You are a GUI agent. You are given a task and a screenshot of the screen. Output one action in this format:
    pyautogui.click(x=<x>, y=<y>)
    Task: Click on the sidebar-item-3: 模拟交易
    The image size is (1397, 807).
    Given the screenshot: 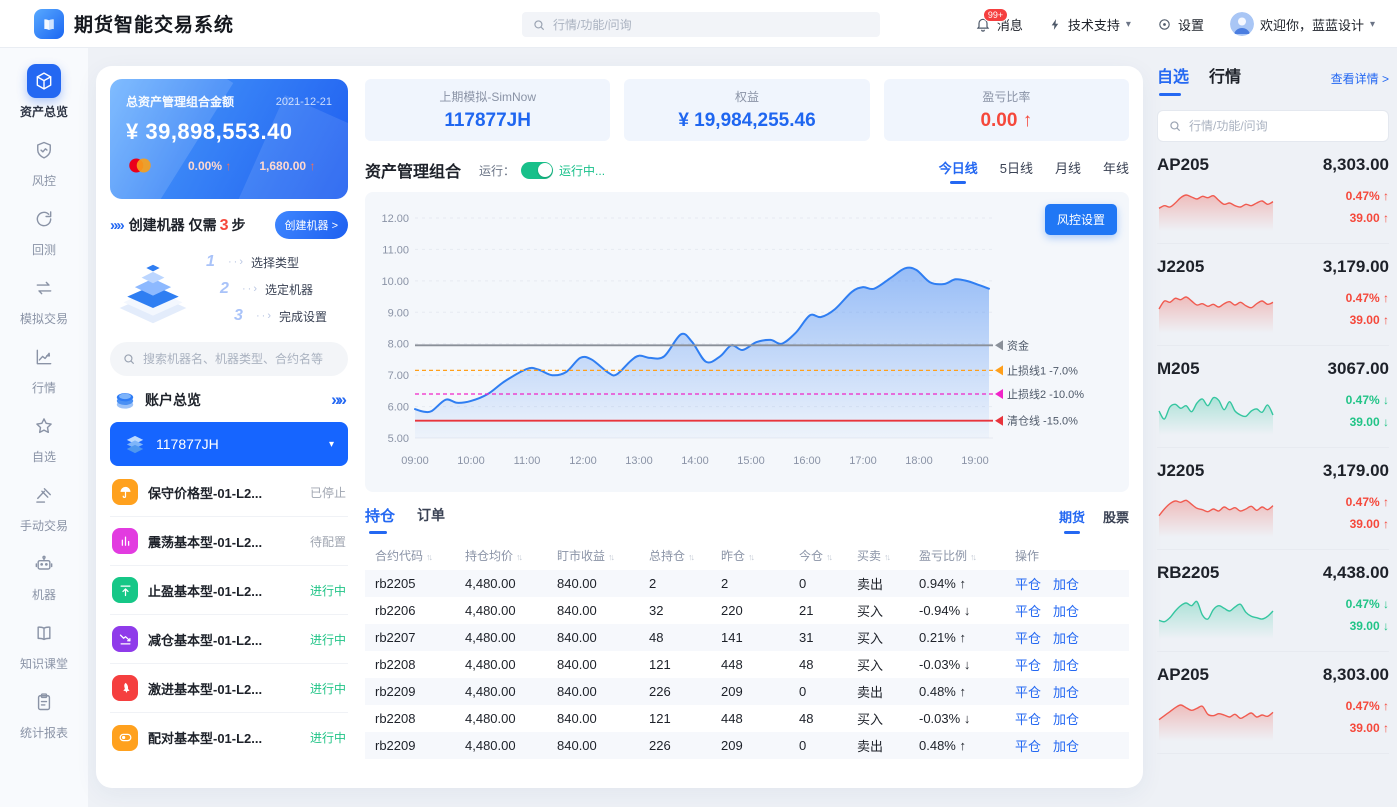 What is the action you would take?
    pyautogui.click(x=44, y=299)
    